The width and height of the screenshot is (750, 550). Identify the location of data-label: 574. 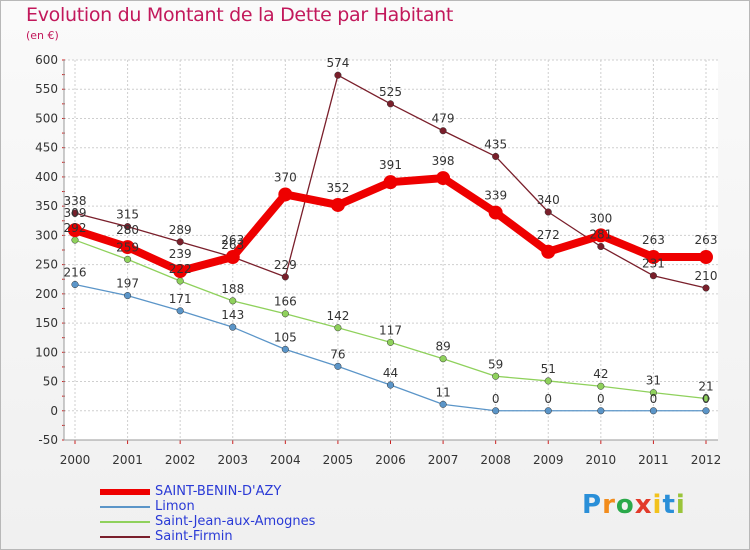
(337, 63).